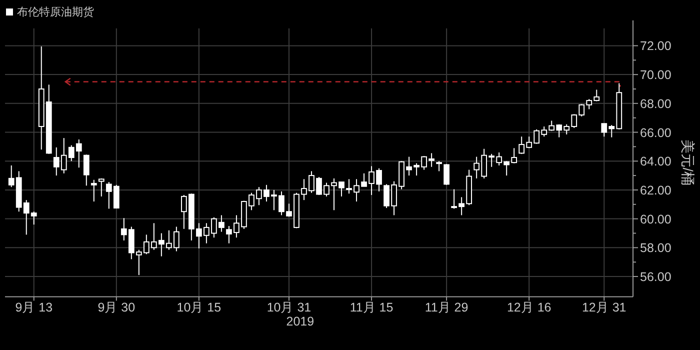 Image resolution: width=700 pixels, height=350 pixels. What do you see at coordinates (55, 12) in the screenshot?
I see `legend-label: 布伦特原油期货` at bounding box center [55, 12].